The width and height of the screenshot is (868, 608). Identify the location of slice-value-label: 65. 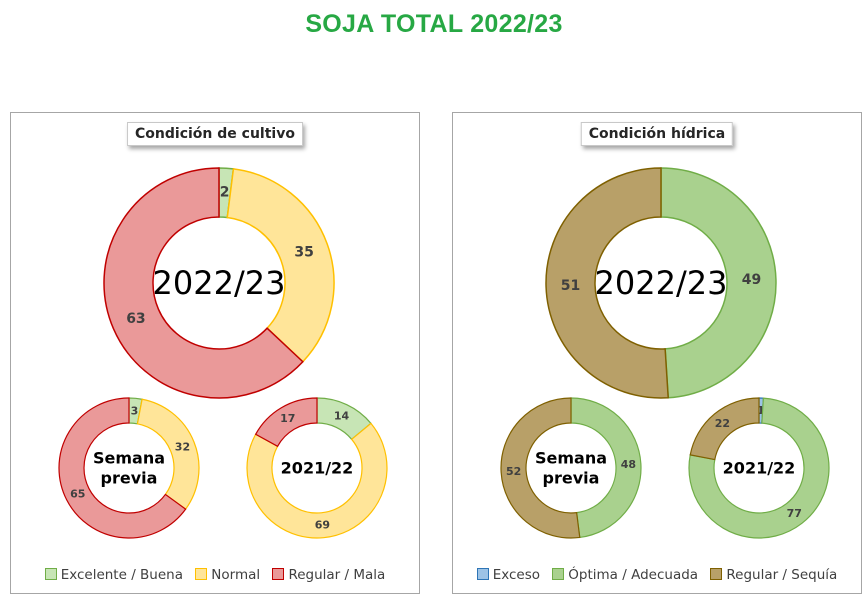
(77, 494).